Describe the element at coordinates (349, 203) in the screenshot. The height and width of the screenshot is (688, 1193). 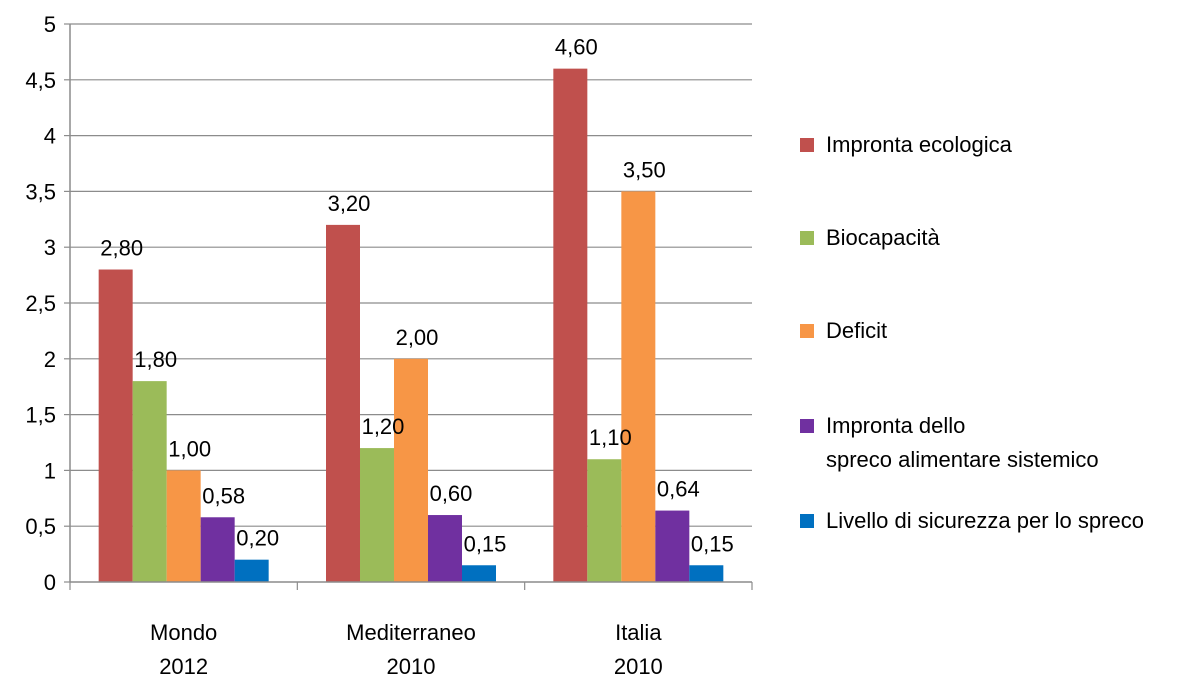
I see `data-label: 3,20` at that location.